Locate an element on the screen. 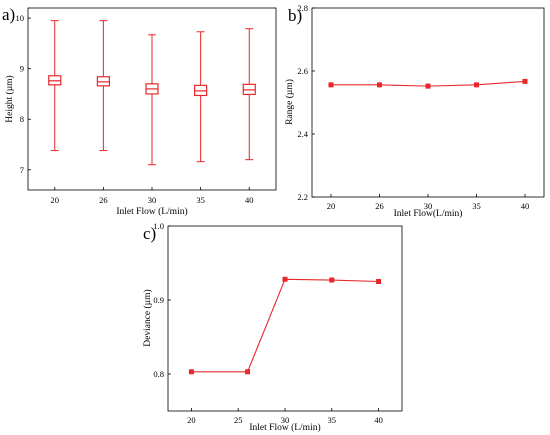 The width and height of the screenshot is (550, 435). panel-a-y-tick-label: 7 is located at coordinates (22, 170).